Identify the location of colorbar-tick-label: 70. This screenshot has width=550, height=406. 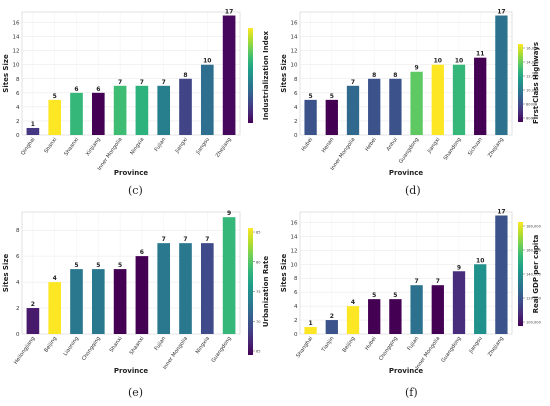
(258, 322).